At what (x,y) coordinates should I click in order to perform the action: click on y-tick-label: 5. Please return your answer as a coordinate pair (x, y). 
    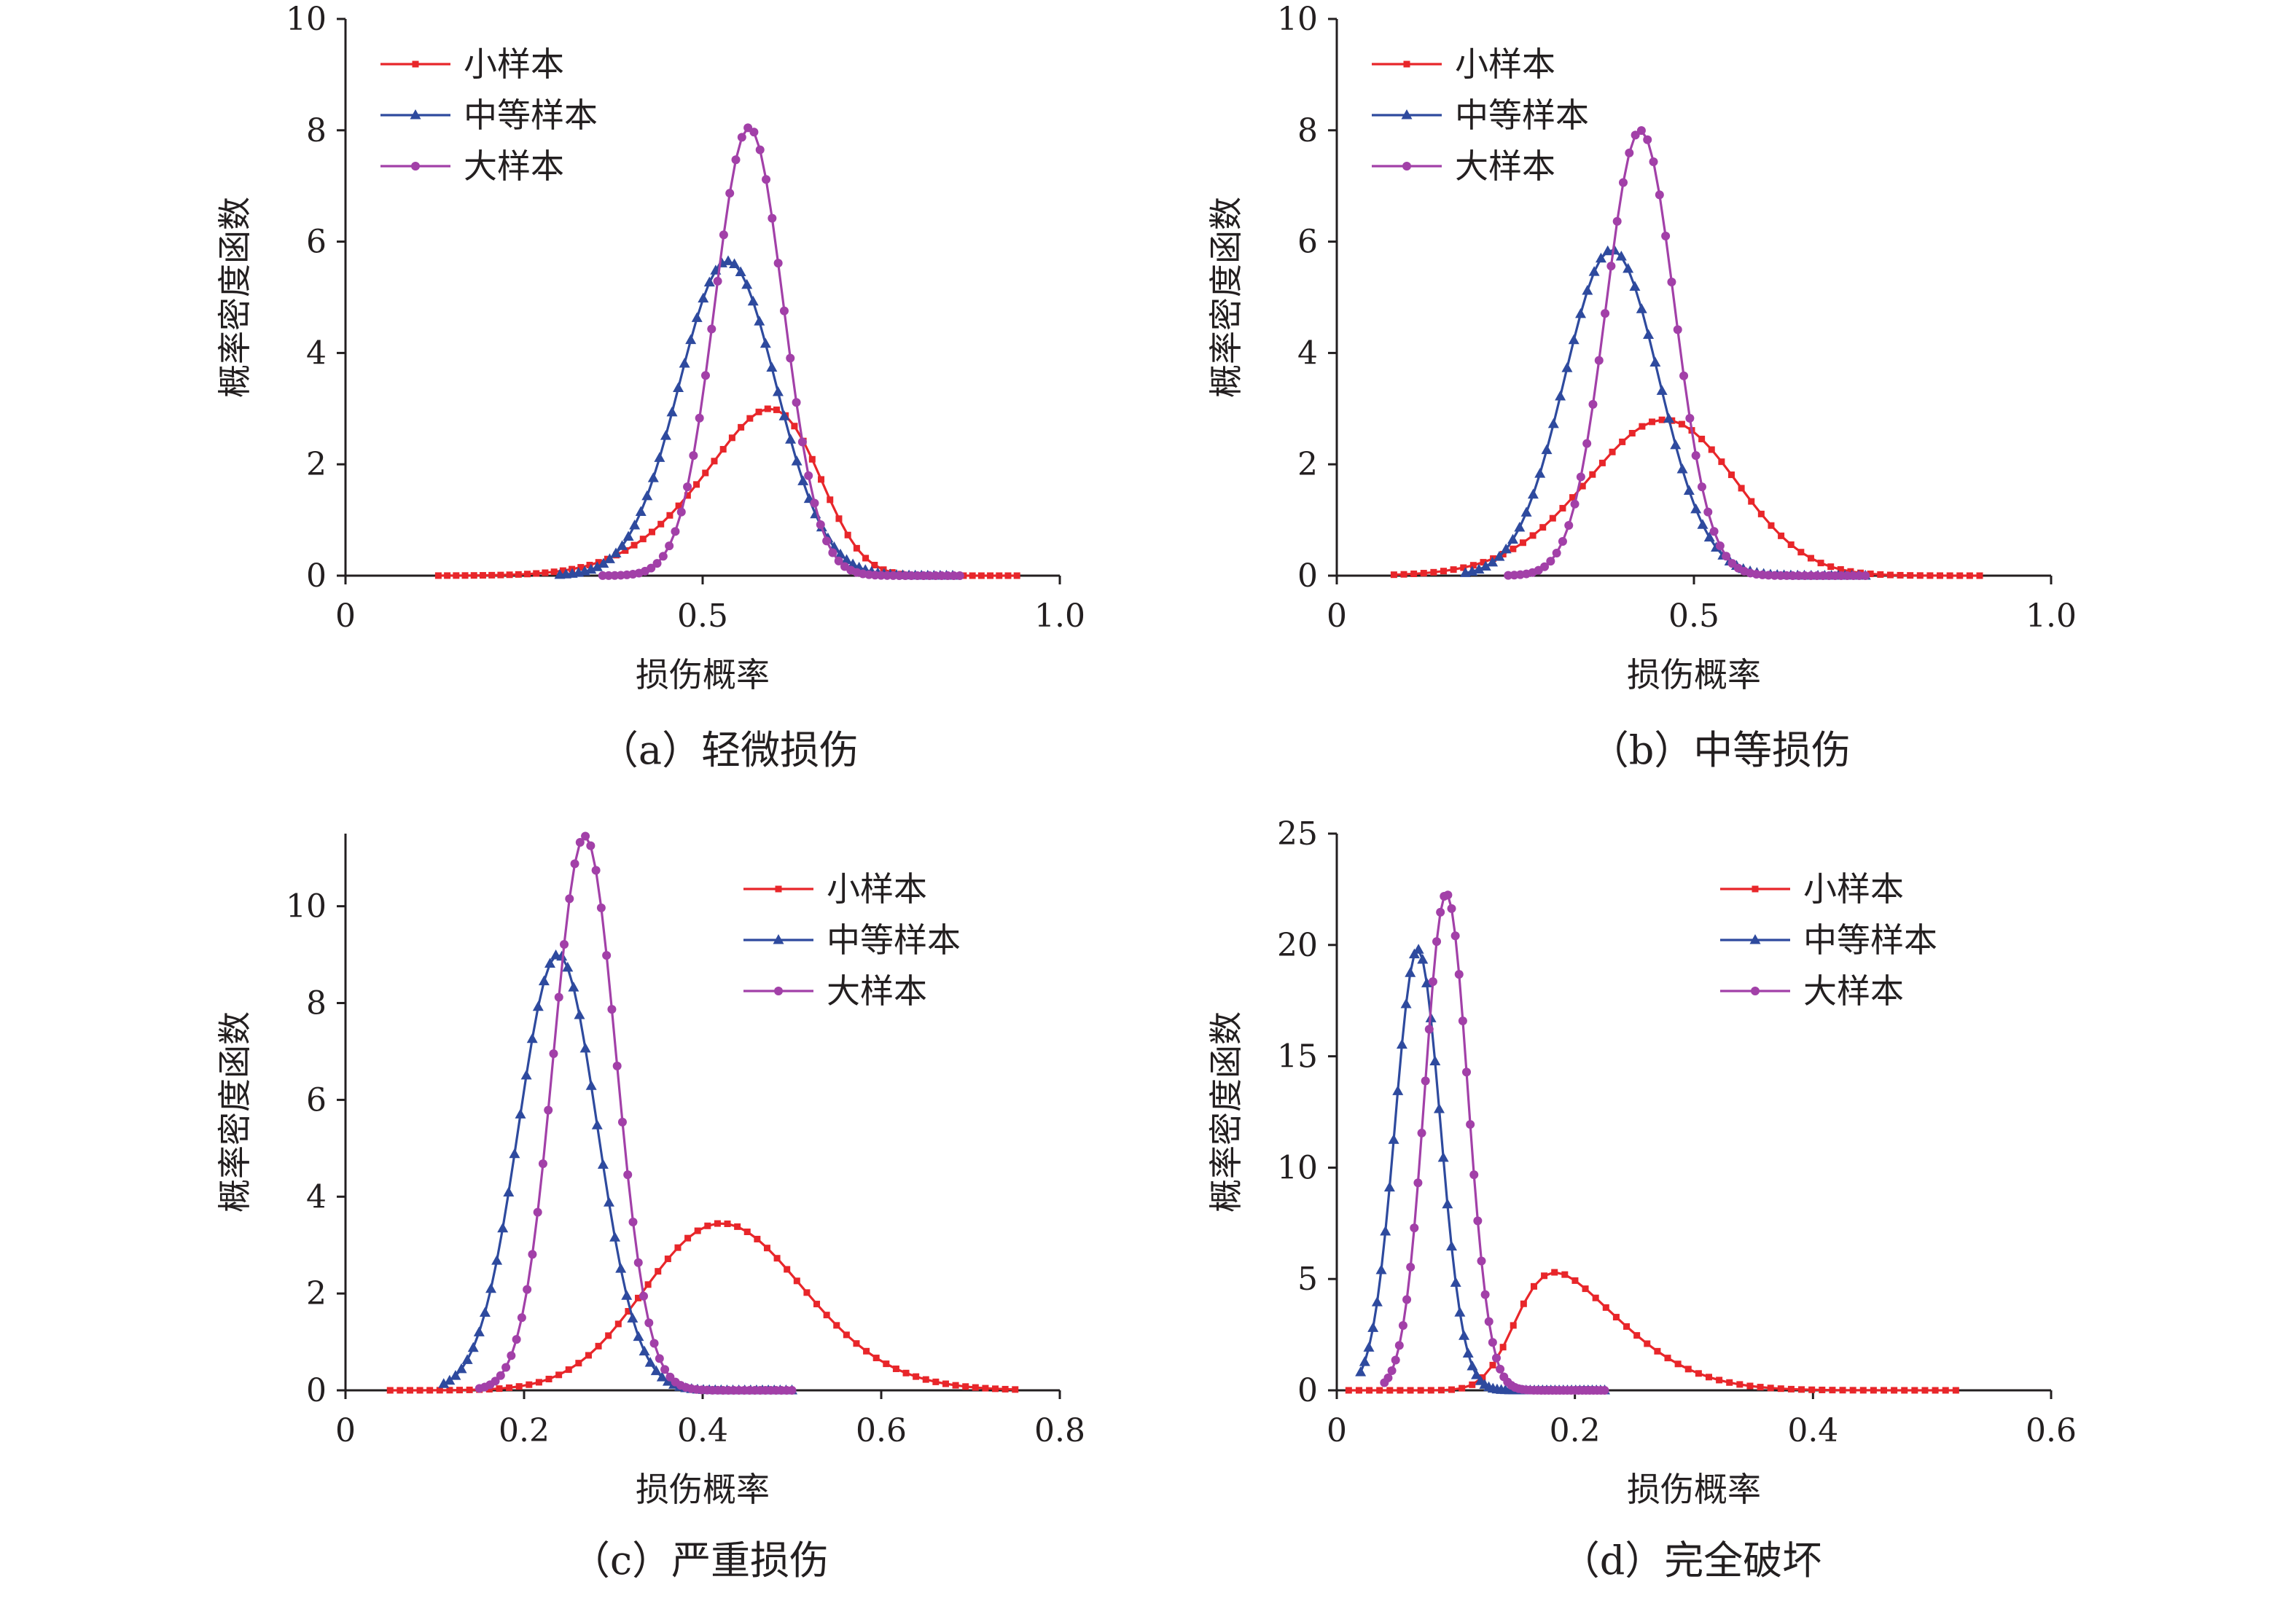
    Looking at the image, I should click on (1307, 1279).